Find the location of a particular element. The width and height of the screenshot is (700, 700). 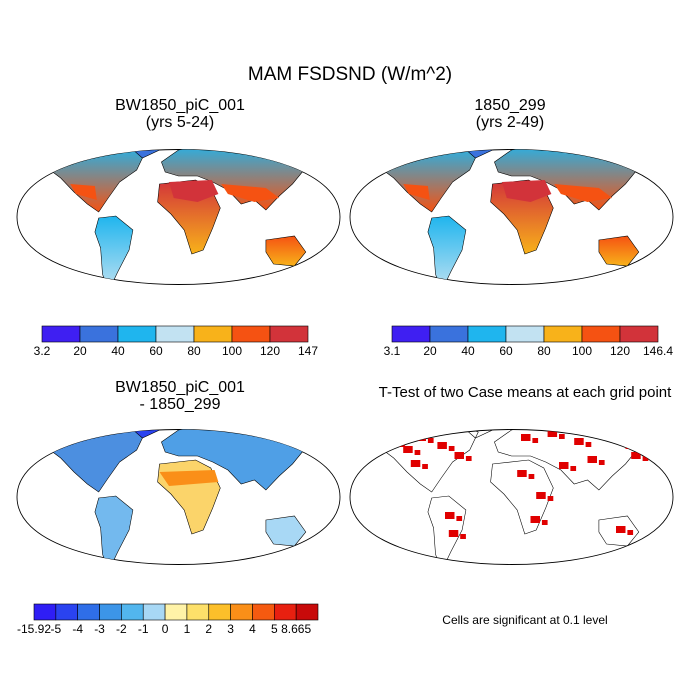

map-border is located at coordinates (511, 497).